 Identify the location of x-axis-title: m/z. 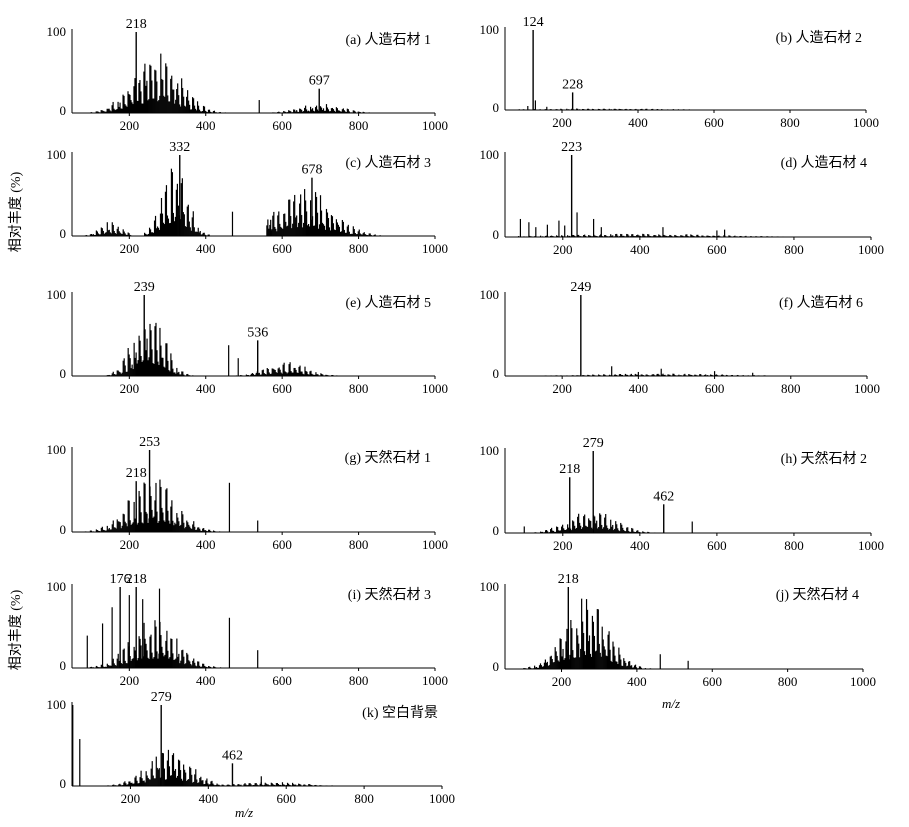
(244, 812).